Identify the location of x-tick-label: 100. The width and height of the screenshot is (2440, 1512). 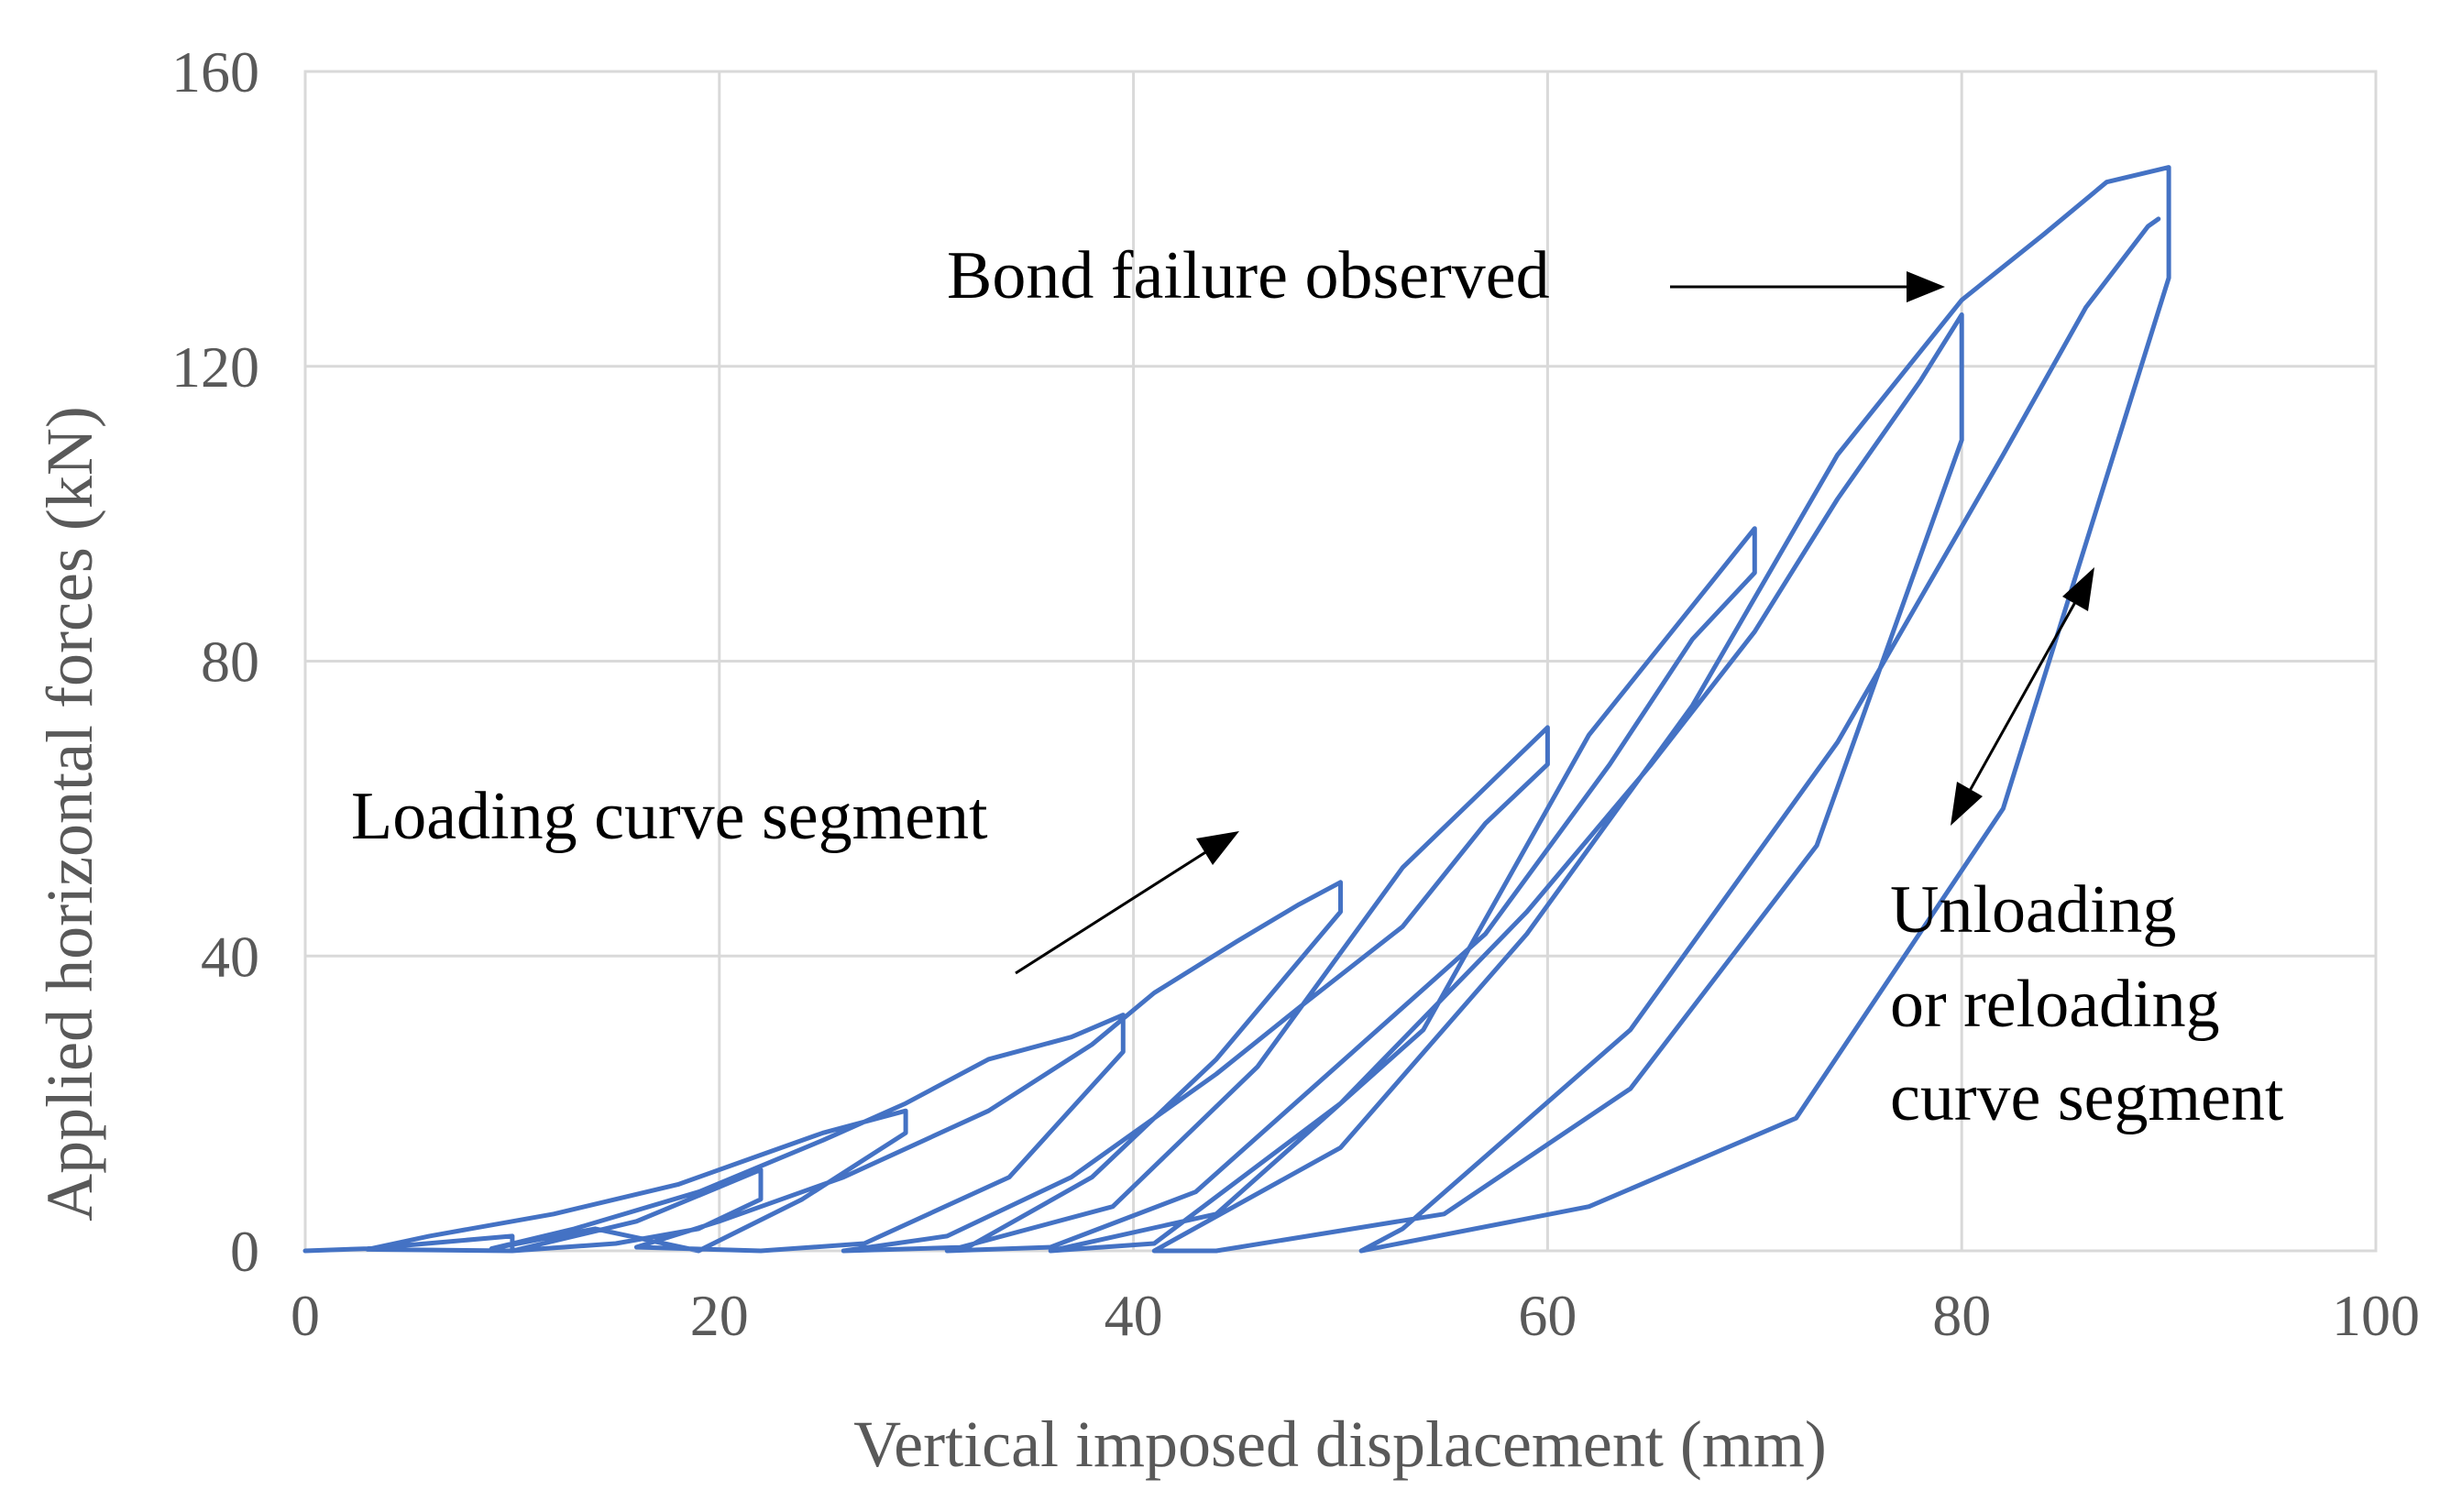
(2376, 1315).